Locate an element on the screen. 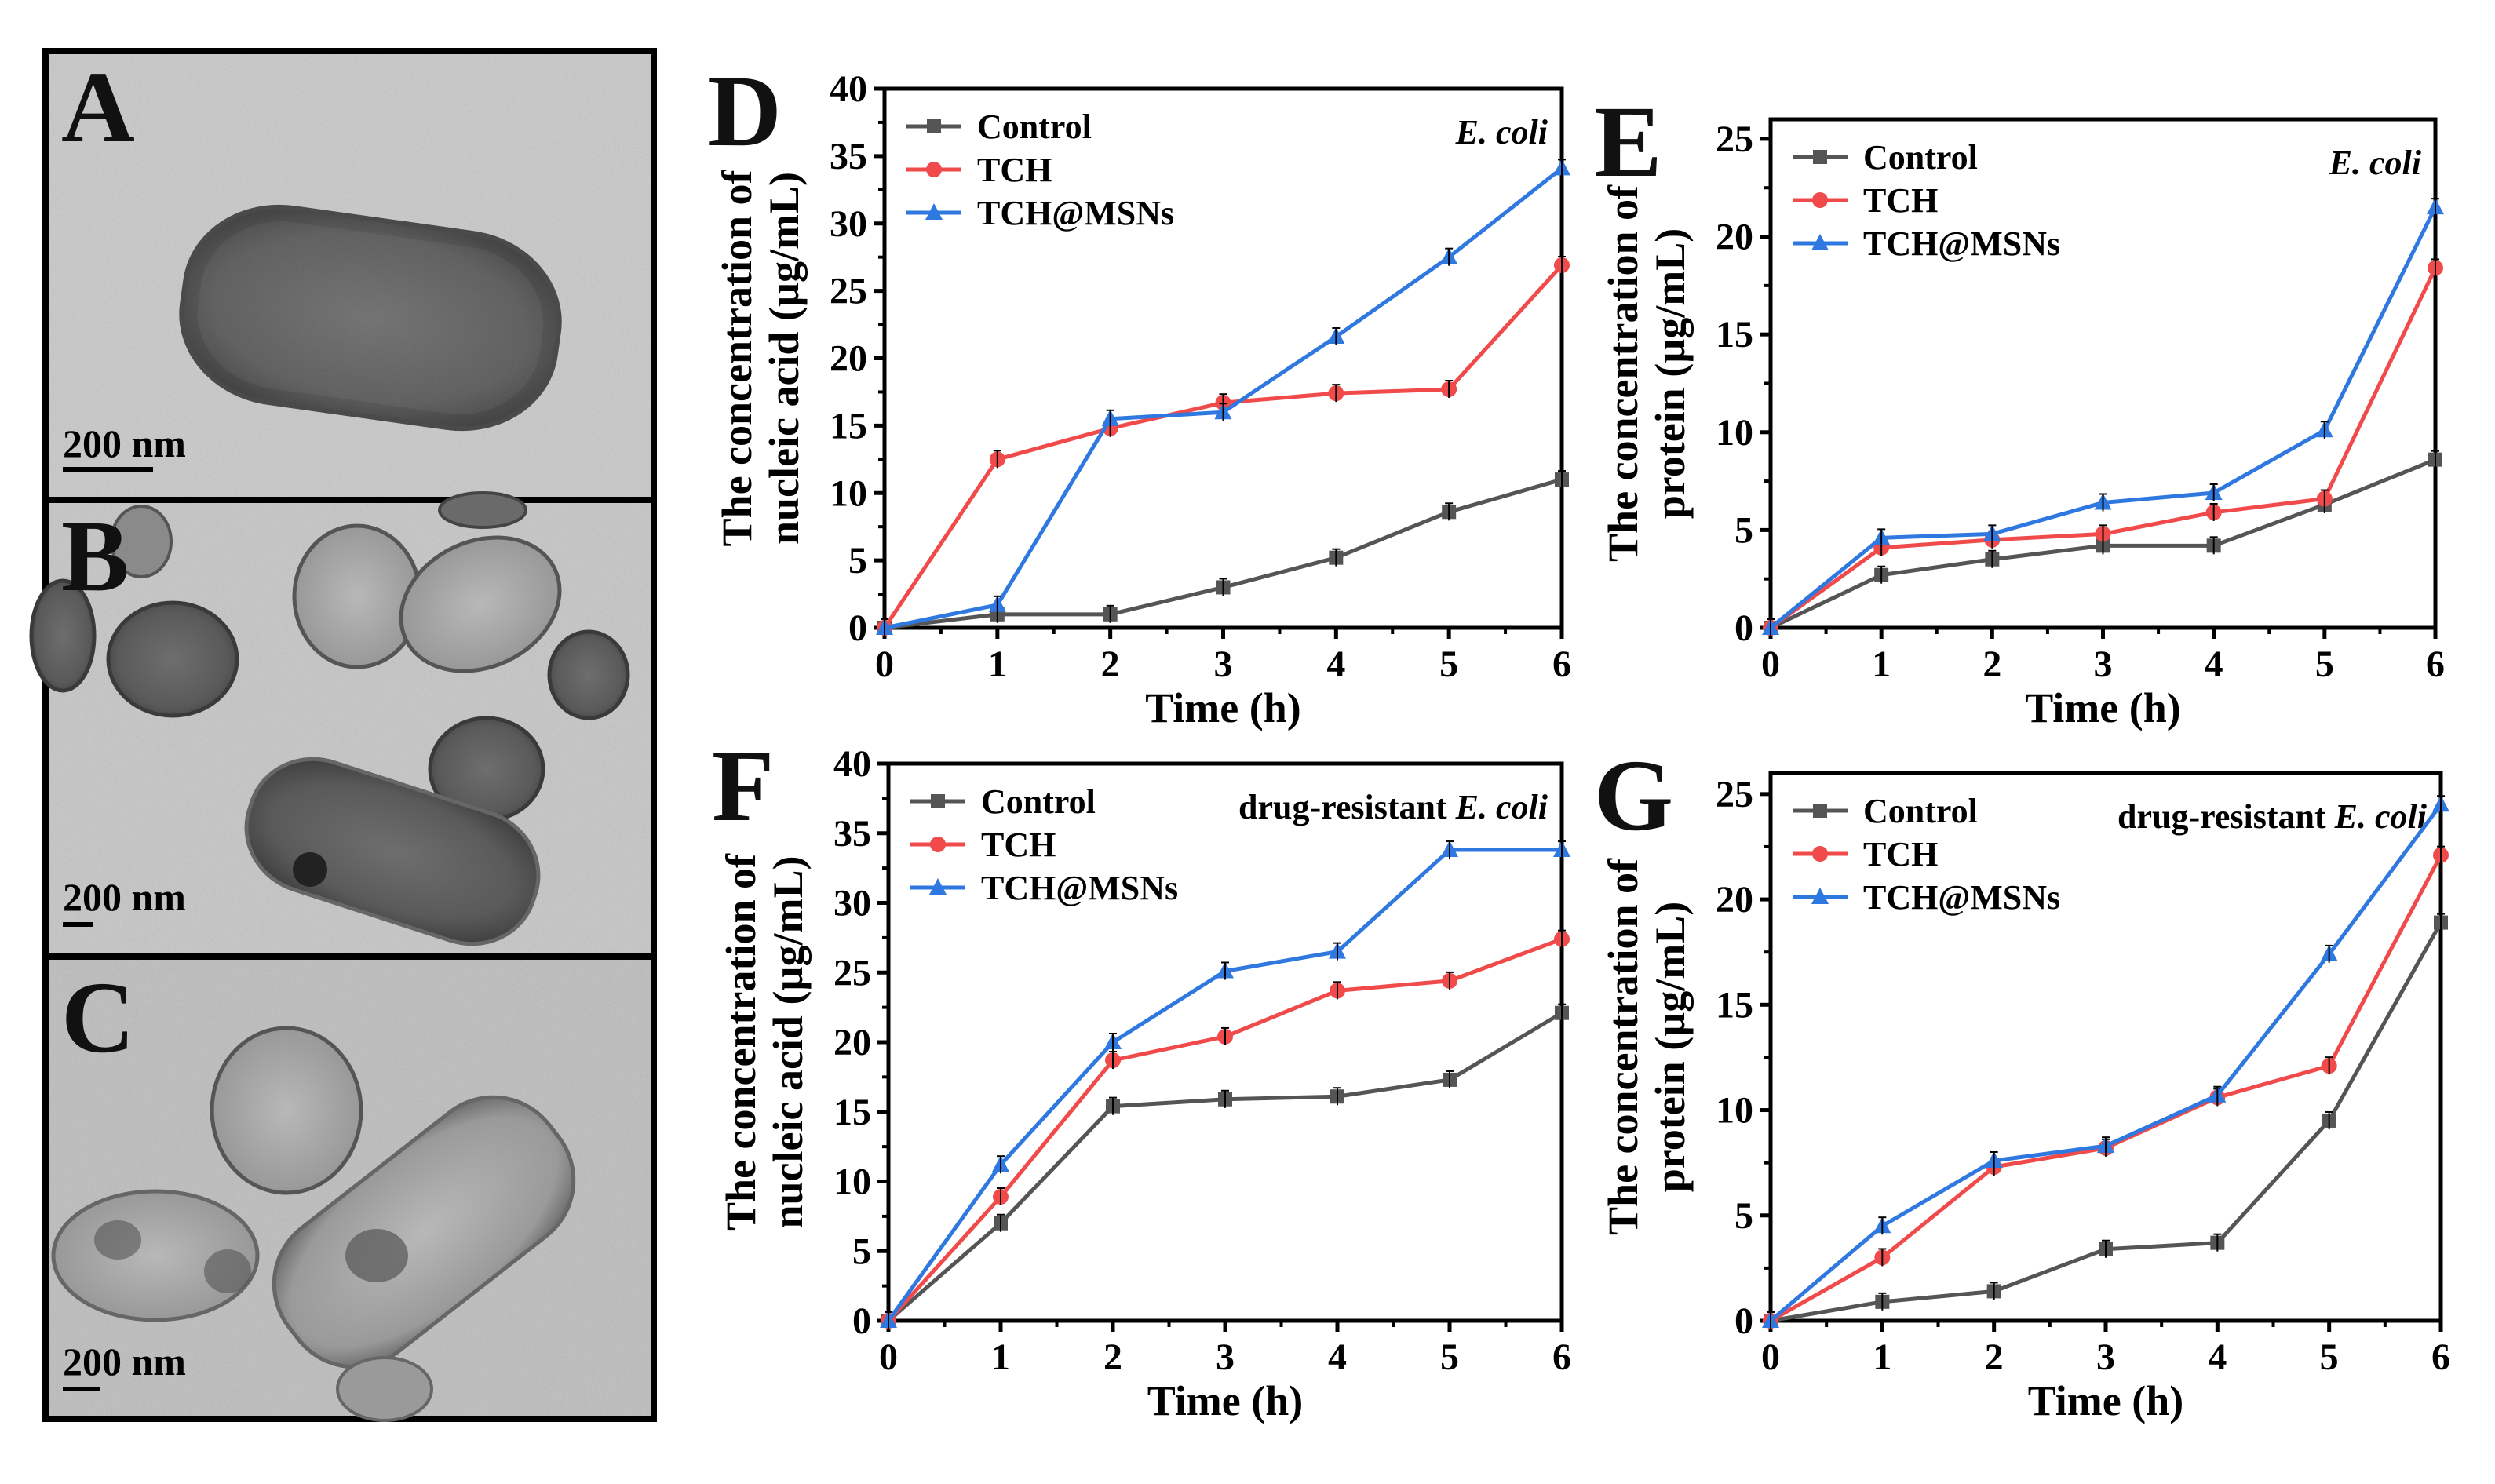 This screenshot has width=2495, height=1484. y-axis-title-line2: protein (µg/mL) is located at coordinates (1670, 374).